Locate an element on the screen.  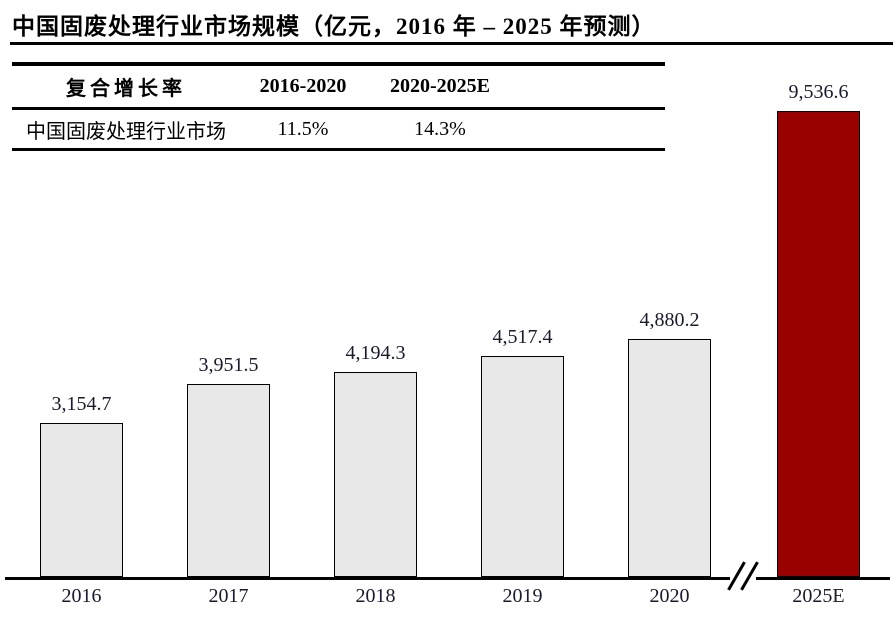
cagr-table-data-row: 中国固废处理行业市场 11.5% 14.3% is located at coordinates (338, 129).